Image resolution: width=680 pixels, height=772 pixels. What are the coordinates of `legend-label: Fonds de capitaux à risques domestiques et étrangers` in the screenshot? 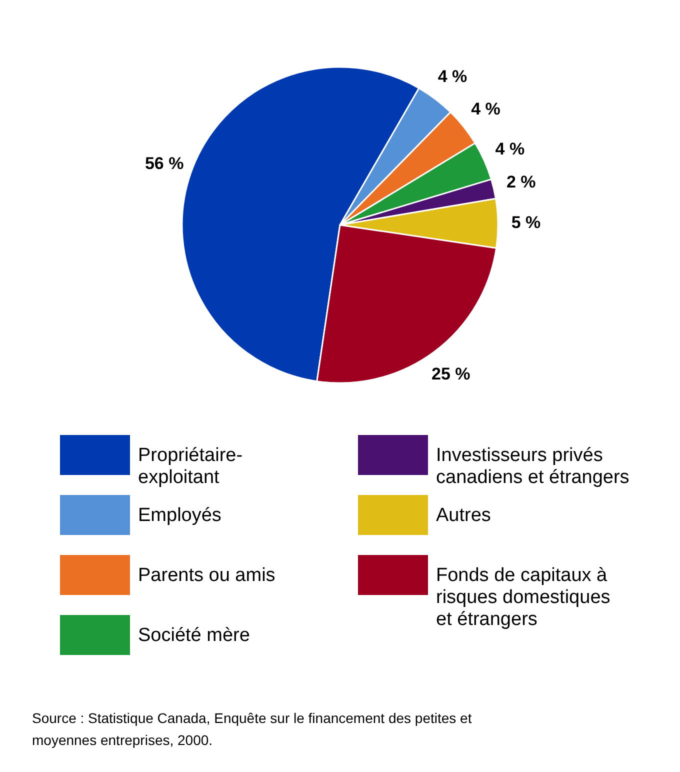 It's located at (523, 597).